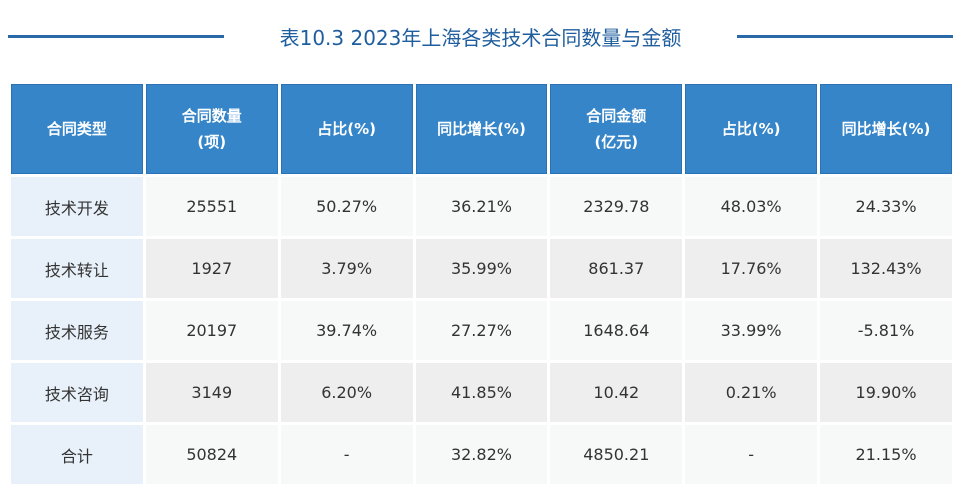  Describe the element at coordinates (346, 330) in the screenshot. I see `table-cell: 39.74%` at that location.